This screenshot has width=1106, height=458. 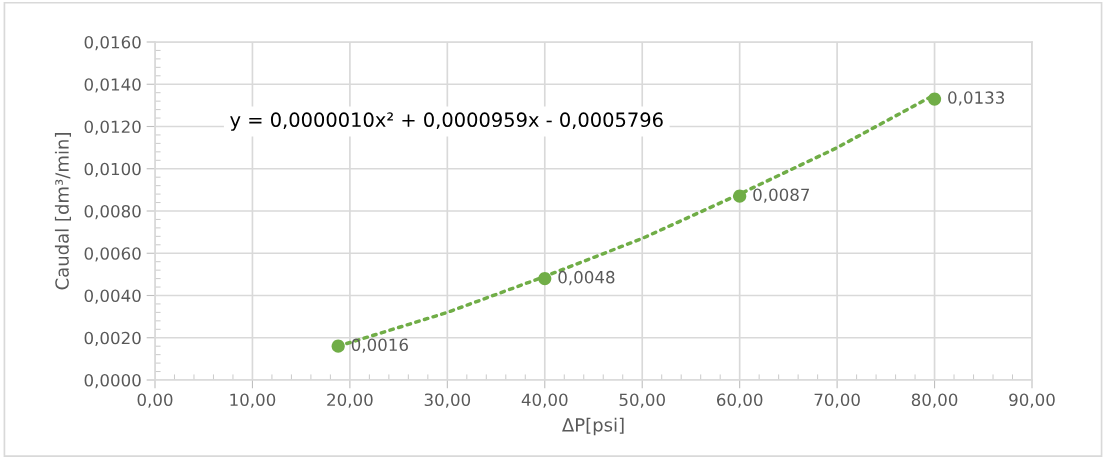 What do you see at coordinates (112, 254) in the screenshot?
I see `y-tick-label: 0,0060` at bounding box center [112, 254].